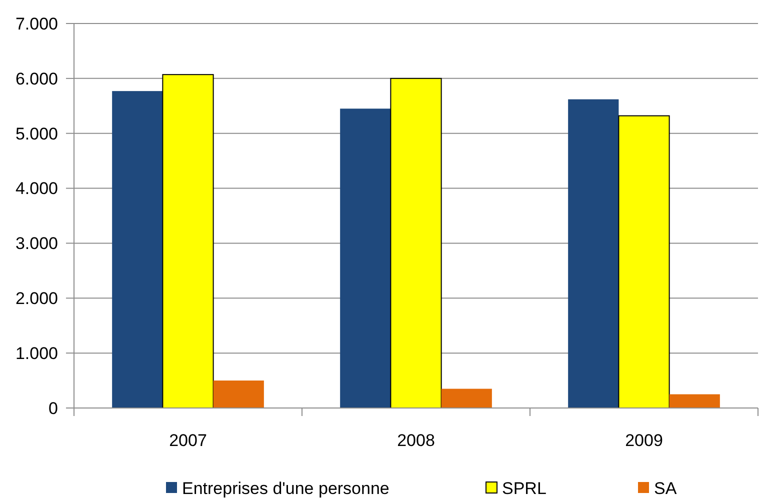 The image size is (761, 498). What do you see at coordinates (36, 244) in the screenshot?
I see `y-tick-label: 3.000` at bounding box center [36, 244].